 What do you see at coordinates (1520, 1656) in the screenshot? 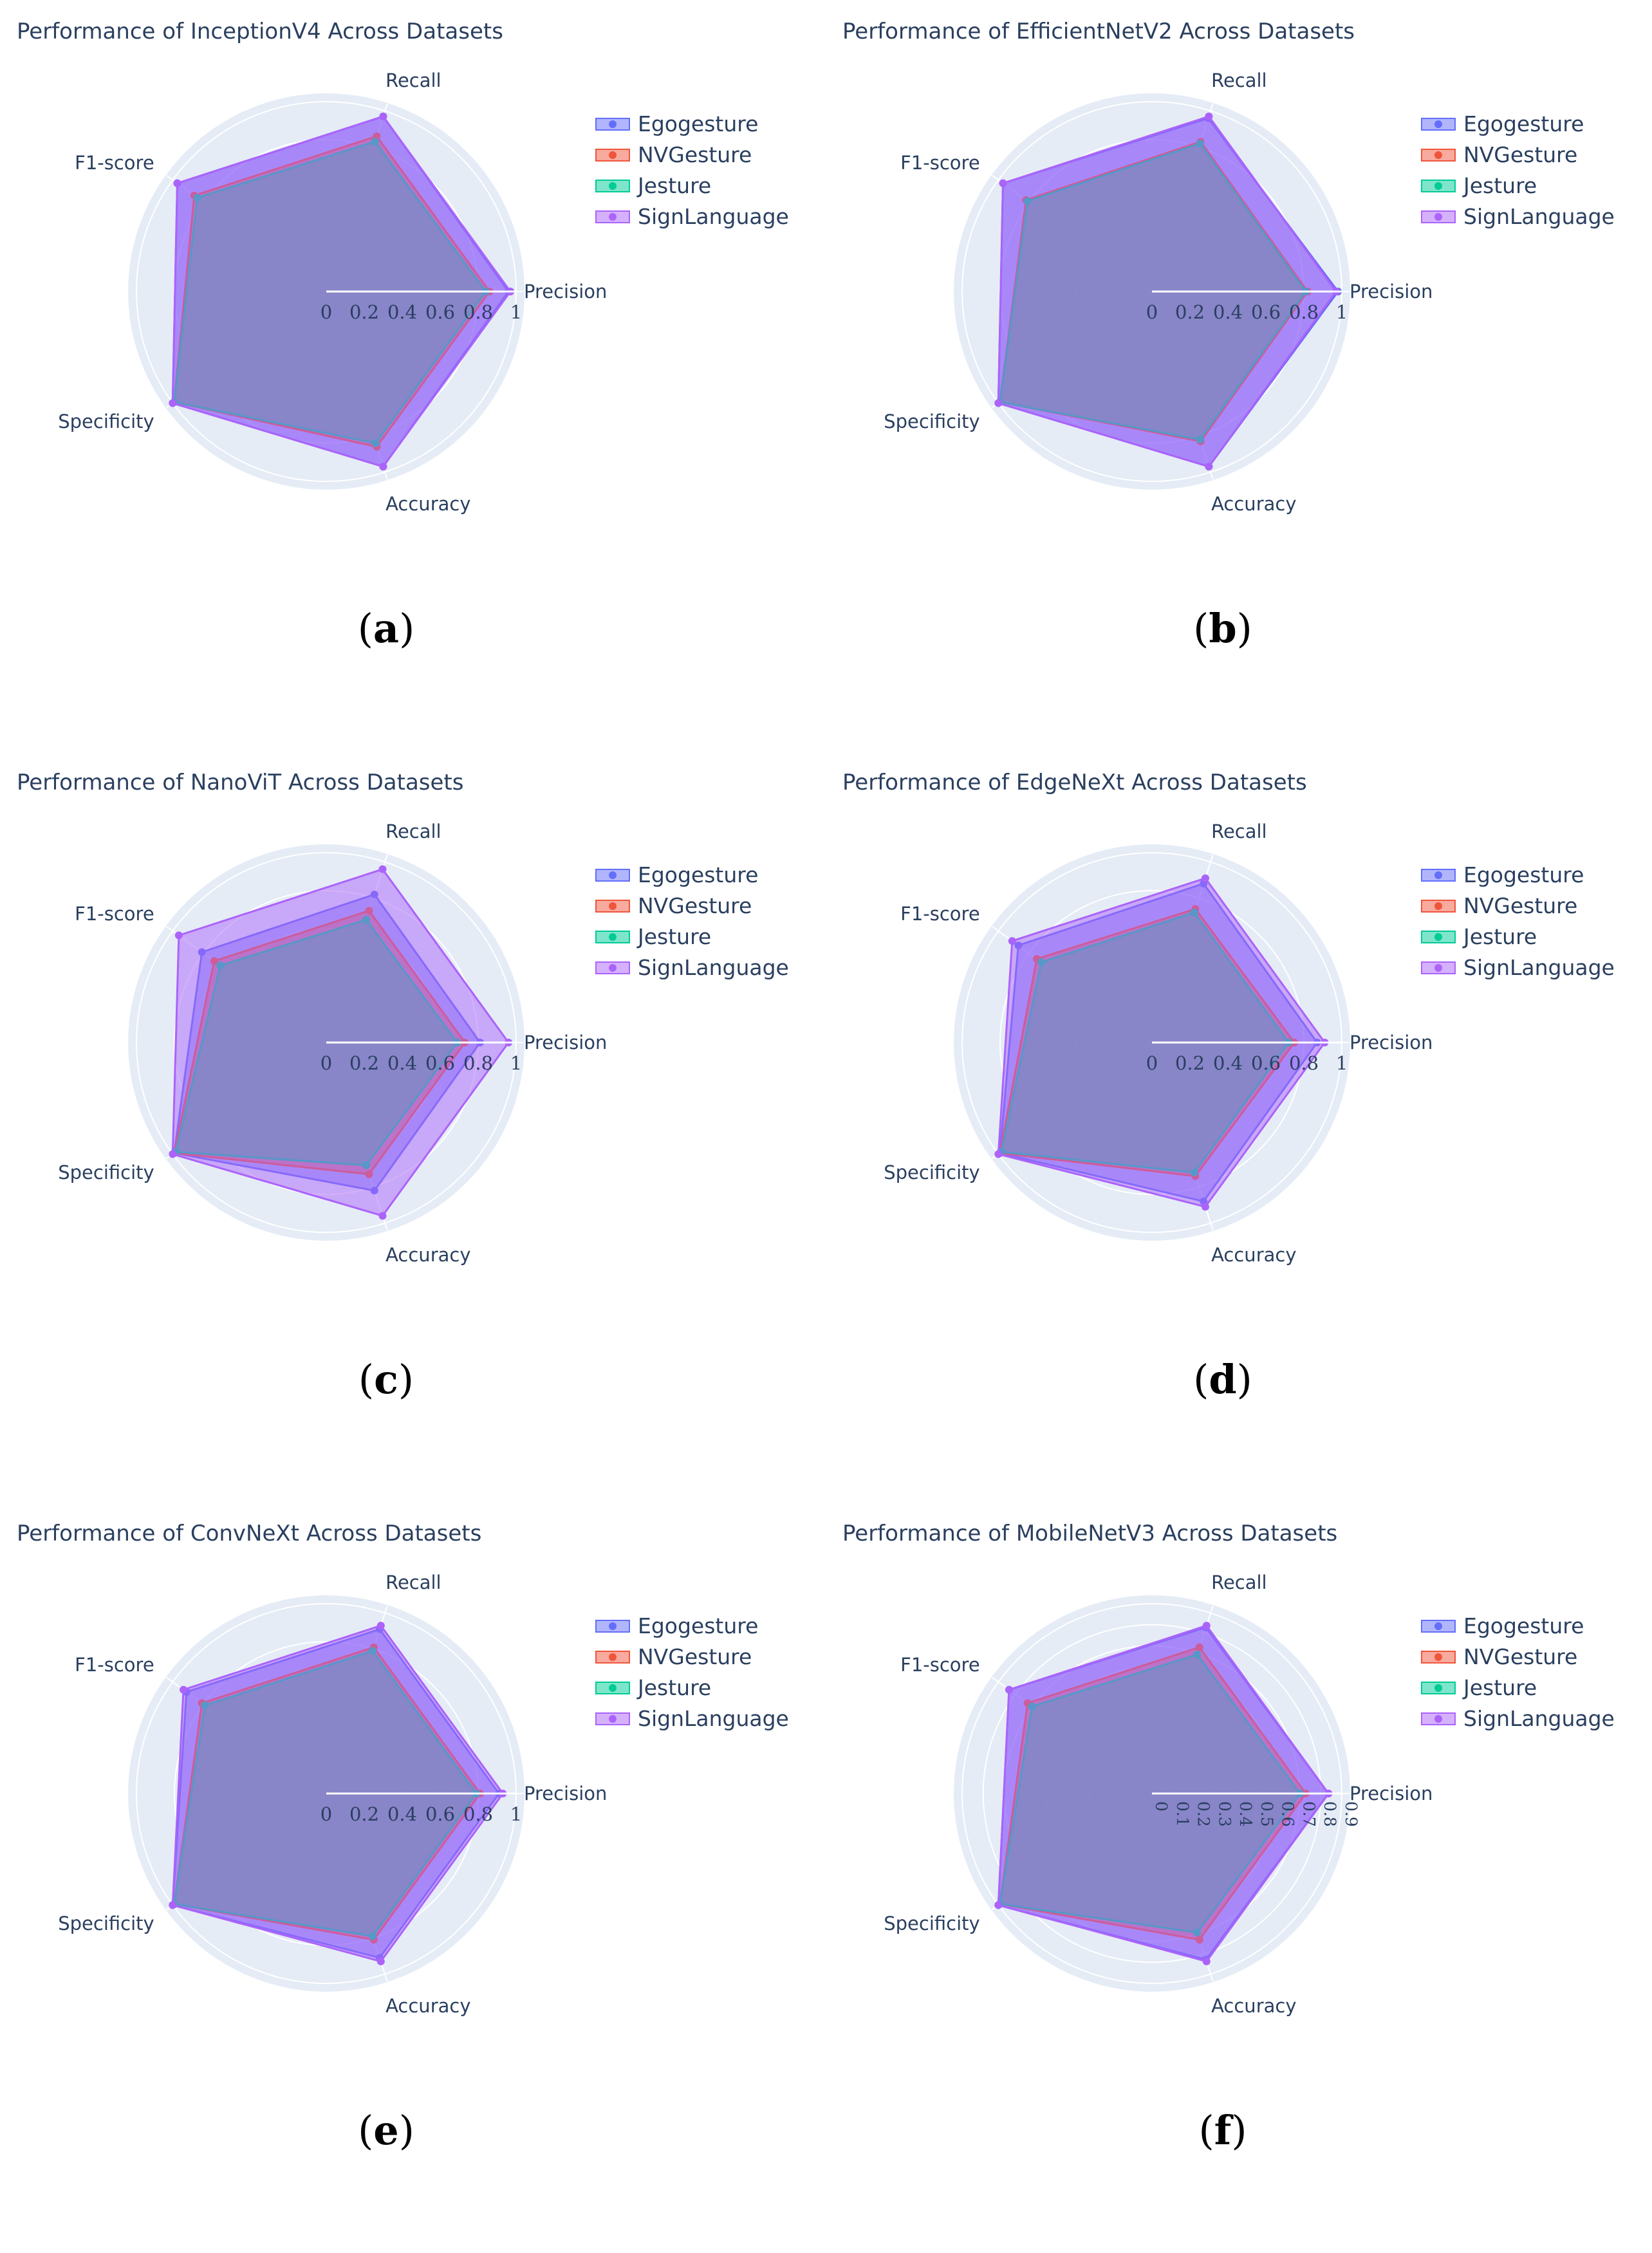
I see `legend-label: NVGesture` at bounding box center [1520, 1656].